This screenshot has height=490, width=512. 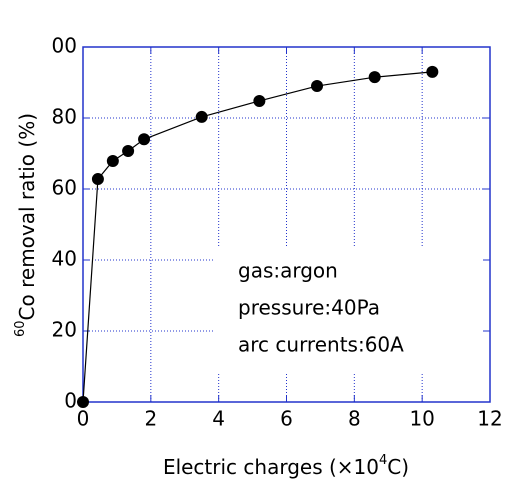 What do you see at coordinates (286, 466) in the screenshot?
I see `x-axis-label: Electric charges (×104C)` at bounding box center [286, 466].